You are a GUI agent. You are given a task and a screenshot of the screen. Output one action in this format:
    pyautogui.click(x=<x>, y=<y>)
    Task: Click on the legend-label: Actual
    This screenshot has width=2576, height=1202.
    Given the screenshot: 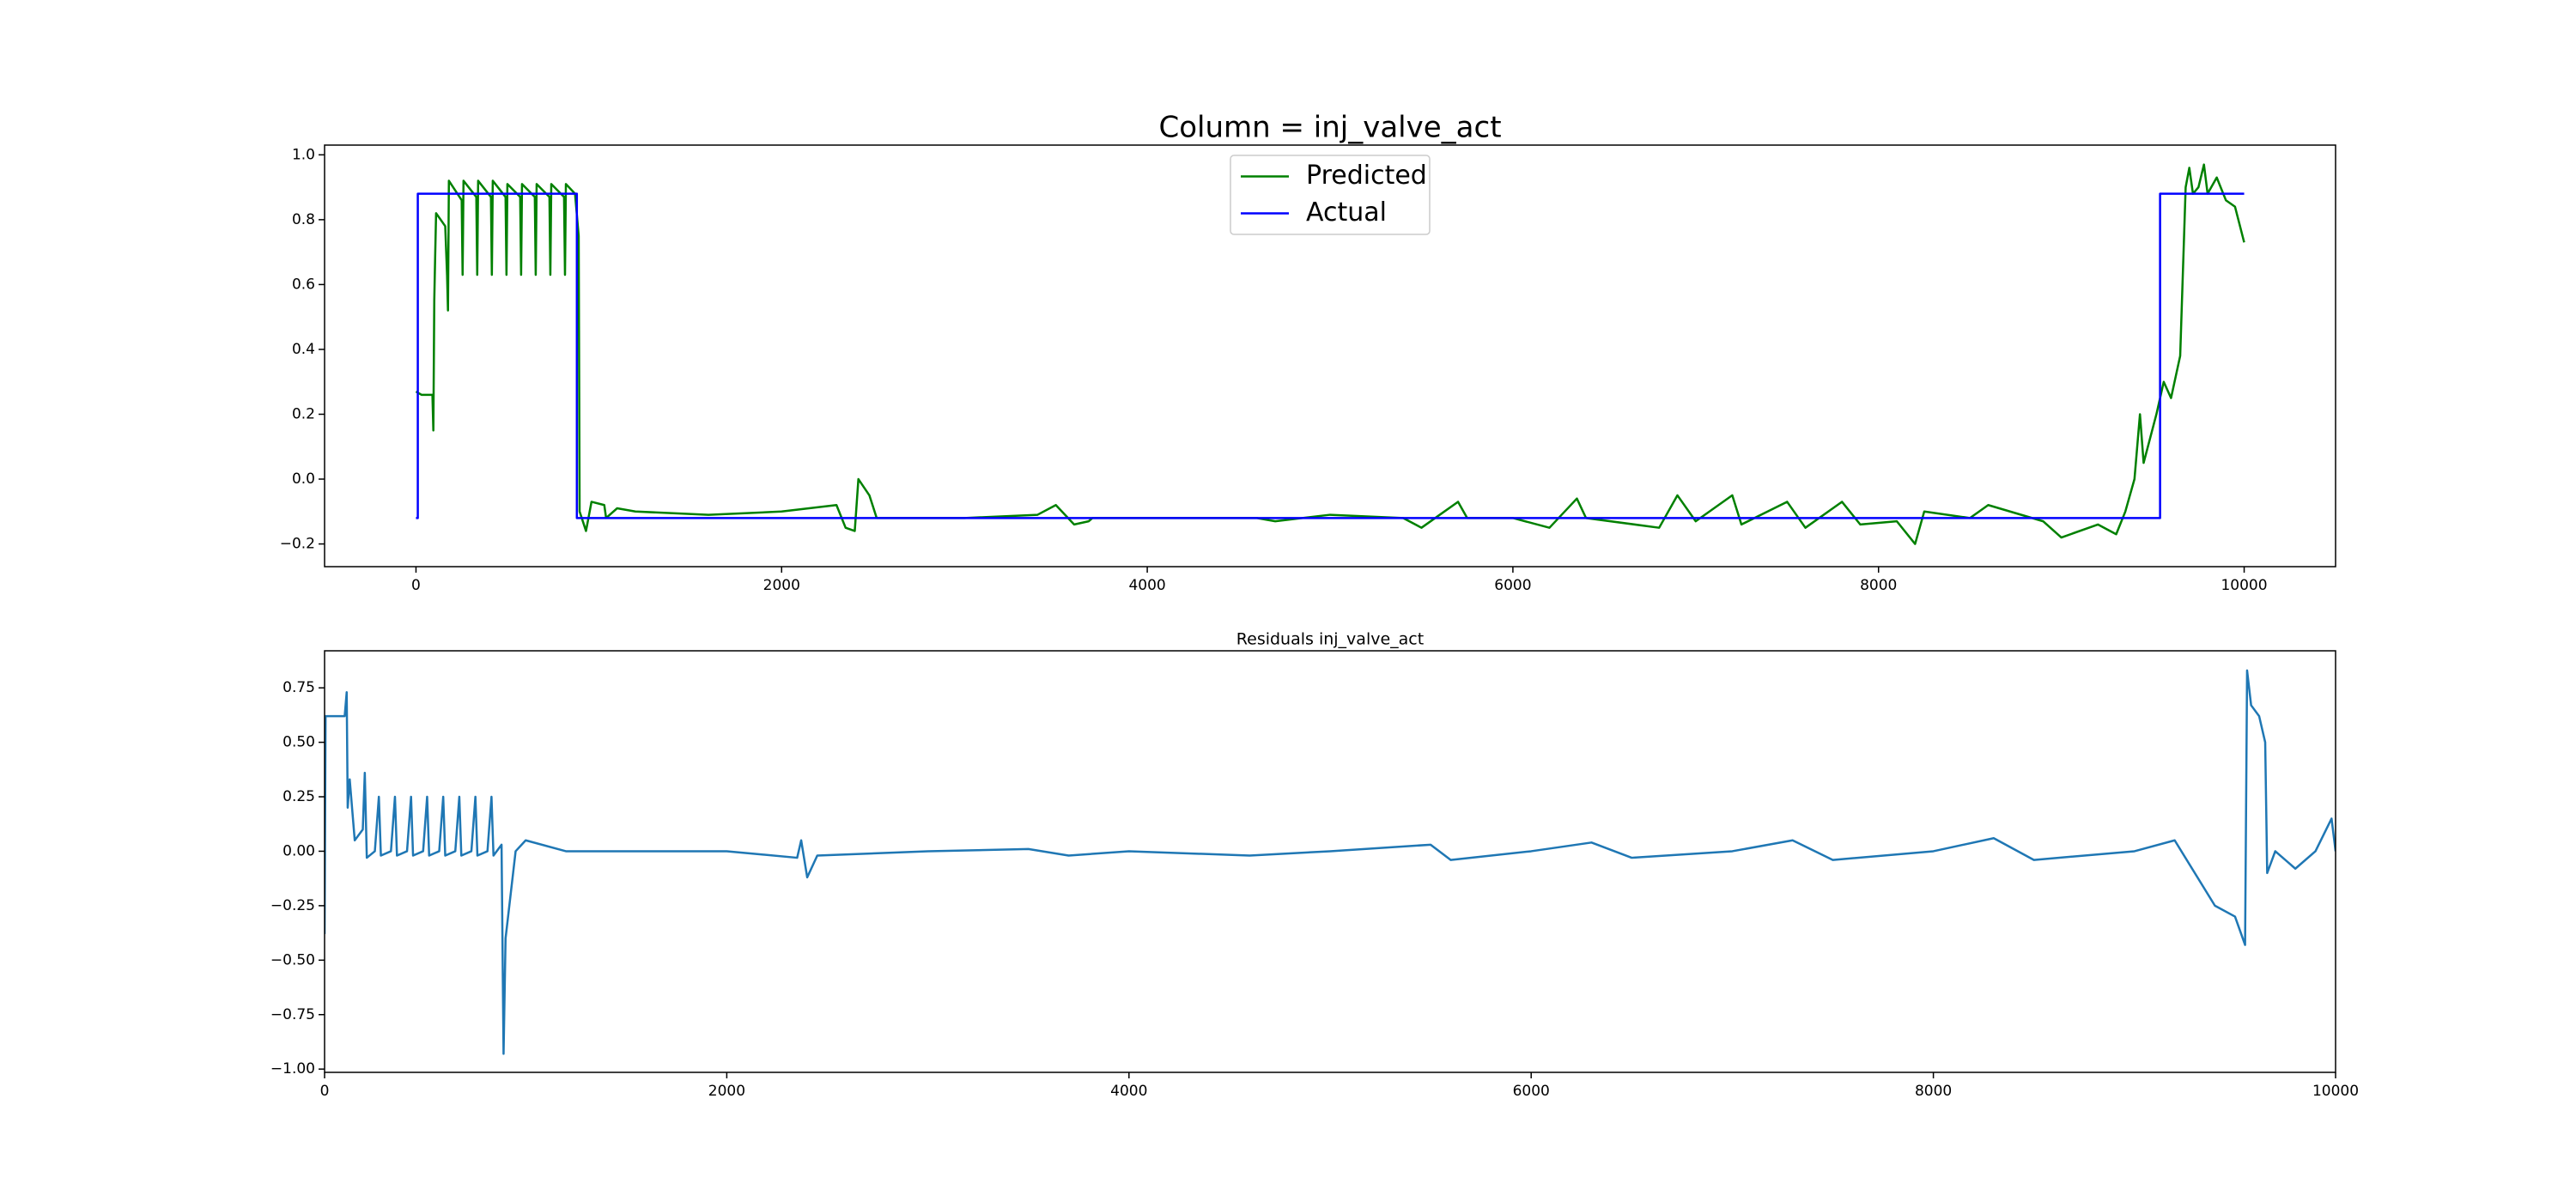 What is the action you would take?
    pyautogui.click(x=1346, y=212)
    